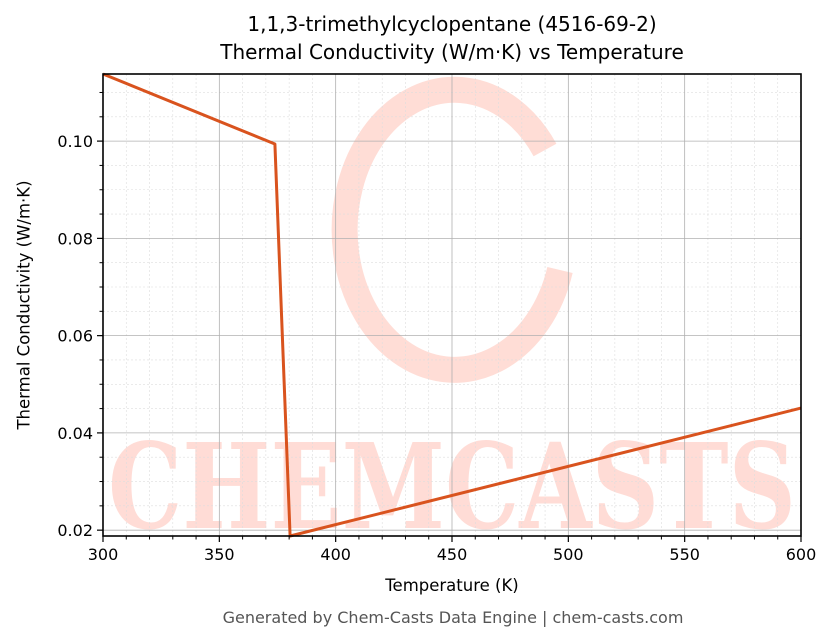 This screenshot has width=836, height=644. Describe the element at coordinates (452, 585) in the screenshot. I see `x-axis-label: Temperature (K)` at that location.